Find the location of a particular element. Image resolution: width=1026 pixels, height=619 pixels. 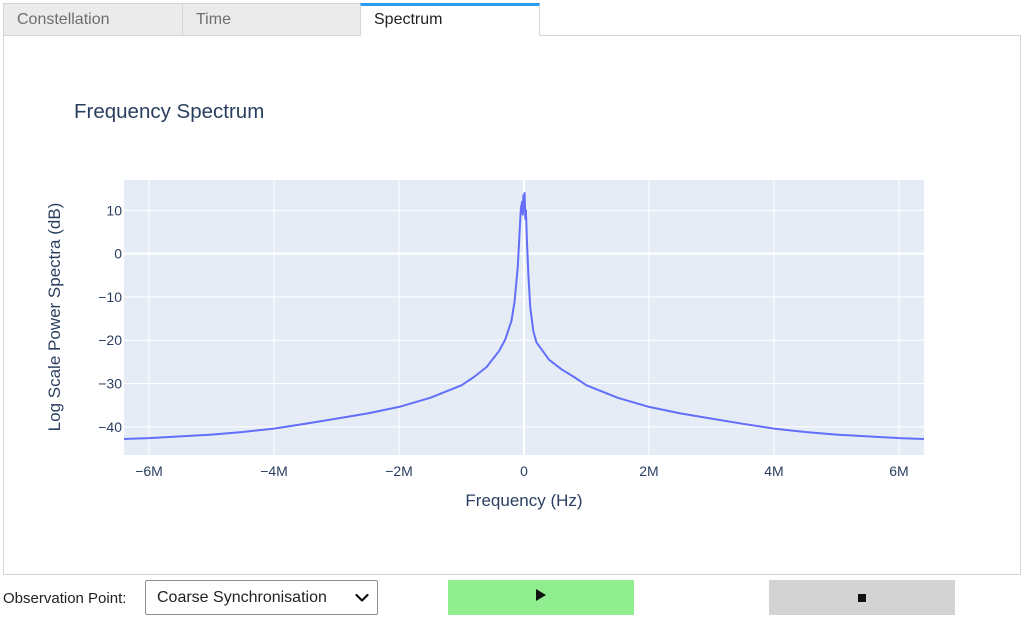

x-tick-label: −2M is located at coordinates (399, 471).